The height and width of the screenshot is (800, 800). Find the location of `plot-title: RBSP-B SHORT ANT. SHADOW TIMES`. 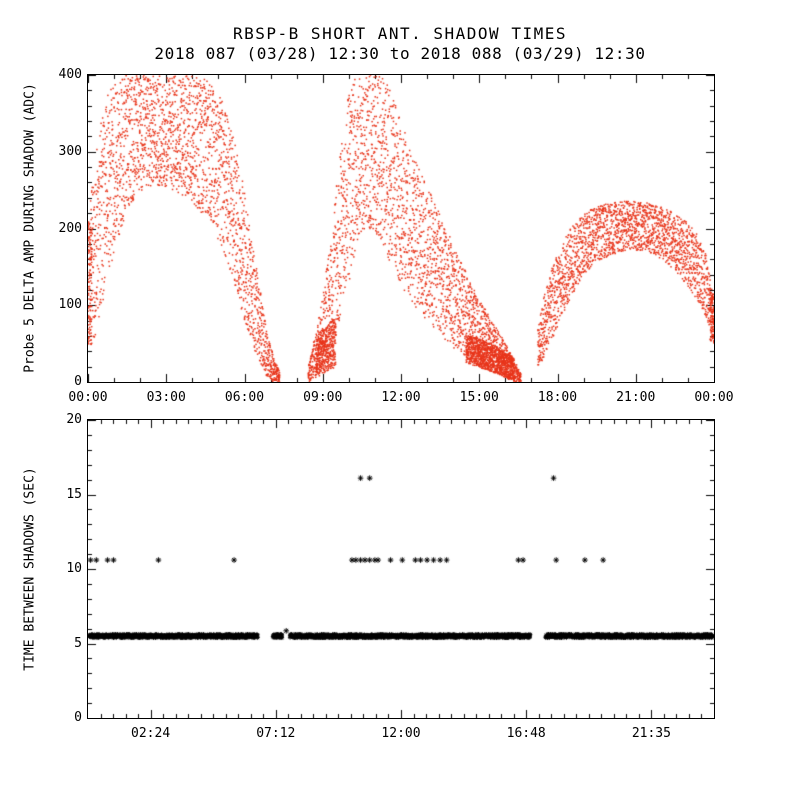

plot-title: RBSP-B SHORT ANT. SHADOW TIMES is located at coordinates (400, 33).